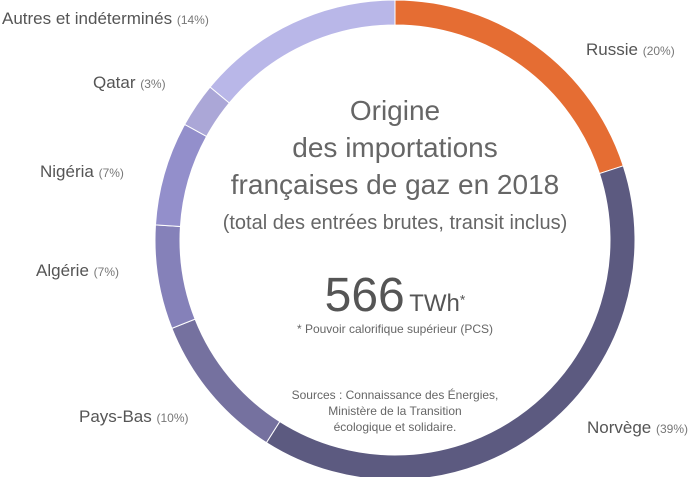 The height and width of the screenshot is (477, 700). Describe the element at coordinates (395, 329) in the screenshot. I see `footnote: * Pouvoir calorifique supérieur (PCS)` at that location.